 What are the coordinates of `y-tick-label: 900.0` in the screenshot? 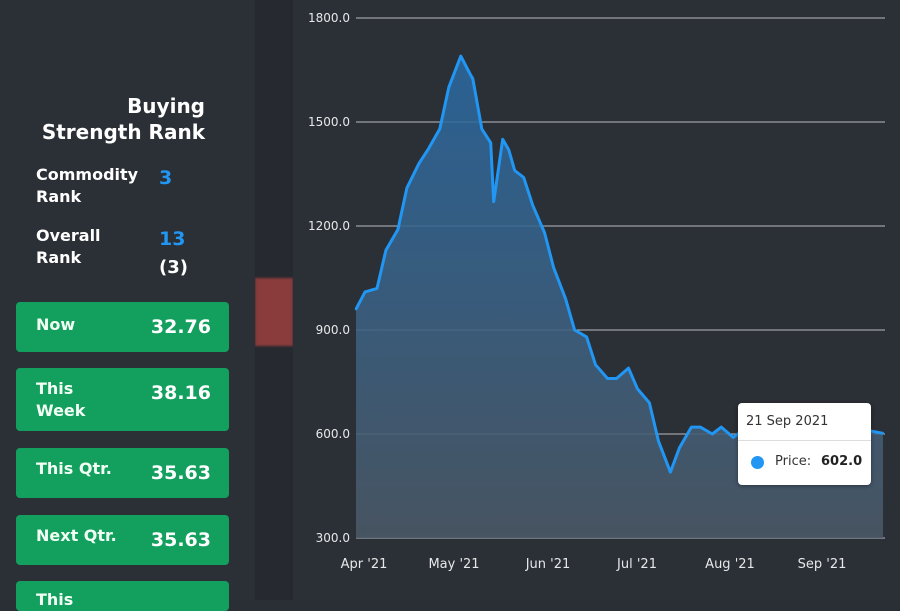 It's located at (333, 330).